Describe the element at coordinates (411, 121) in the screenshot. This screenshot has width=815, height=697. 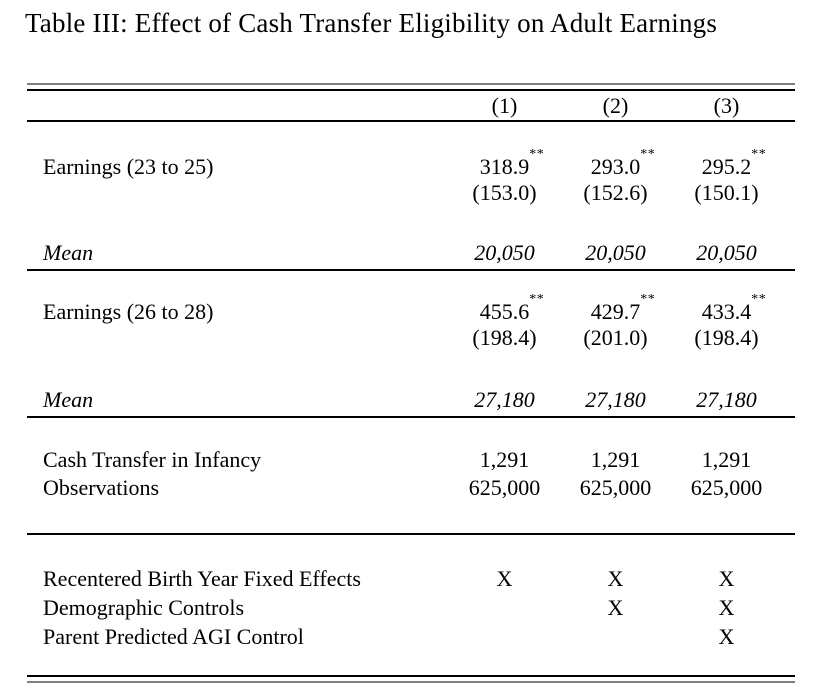
I see `header-rule` at that location.